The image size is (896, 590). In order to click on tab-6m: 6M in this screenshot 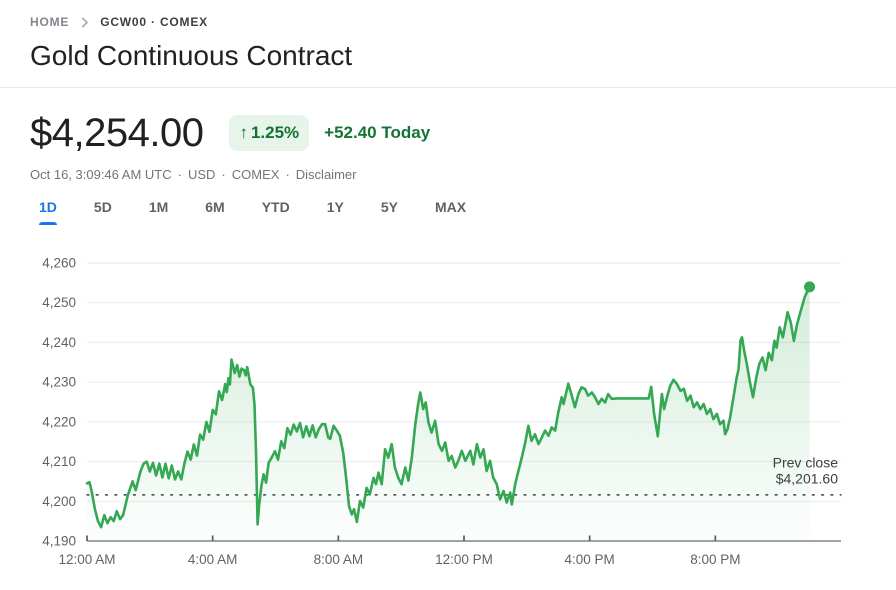, I will do `click(214, 212)`.